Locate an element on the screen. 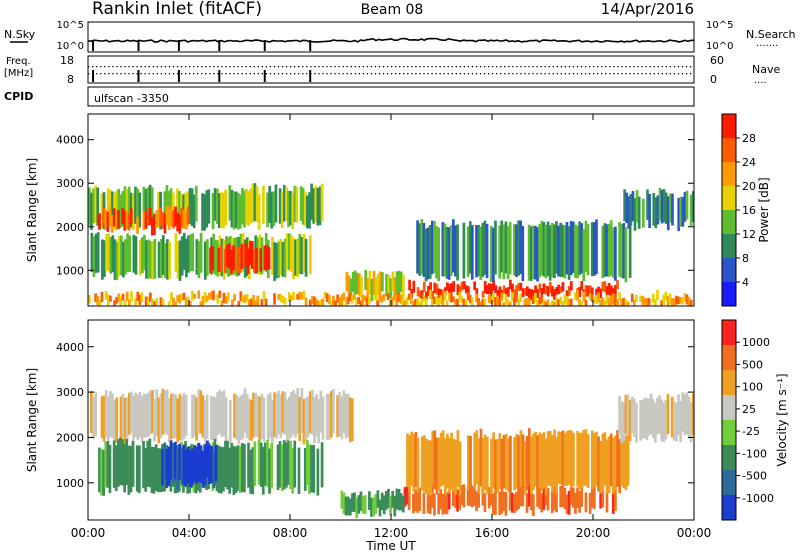  nave-tick-bottom: 0 is located at coordinates (713, 79).